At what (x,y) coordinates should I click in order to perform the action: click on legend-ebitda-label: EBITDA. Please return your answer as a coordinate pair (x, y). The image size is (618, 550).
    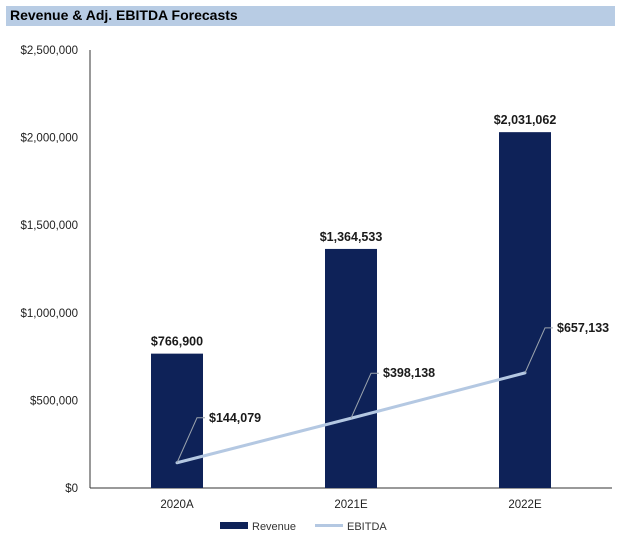
    Looking at the image, I should click on (367, 527).